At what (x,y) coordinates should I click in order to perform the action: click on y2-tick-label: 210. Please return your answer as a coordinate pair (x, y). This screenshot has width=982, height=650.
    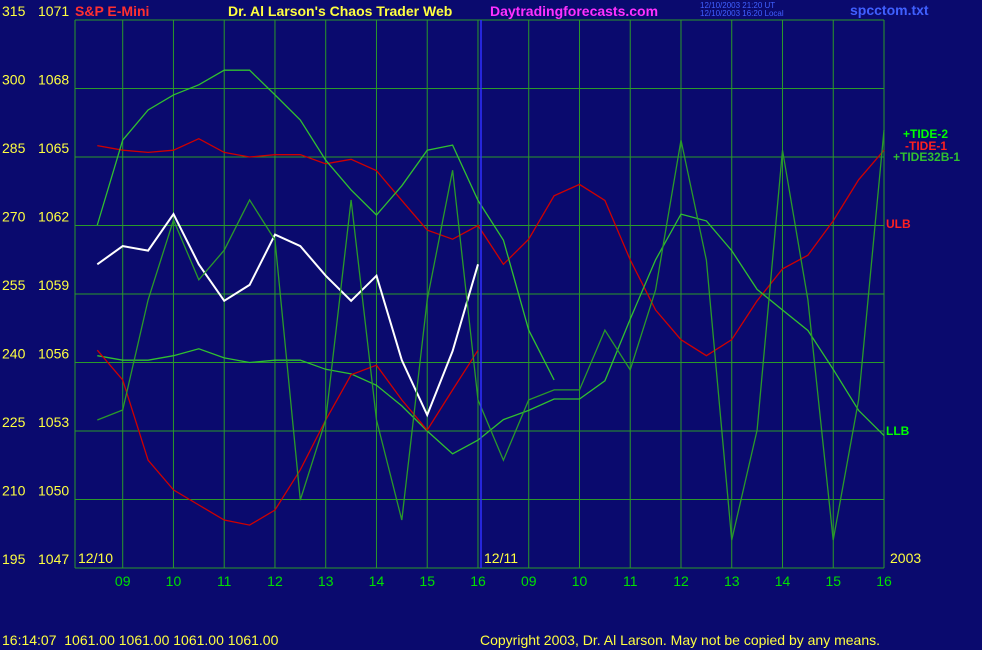
    Looking at the image, I should click on (14, 491).